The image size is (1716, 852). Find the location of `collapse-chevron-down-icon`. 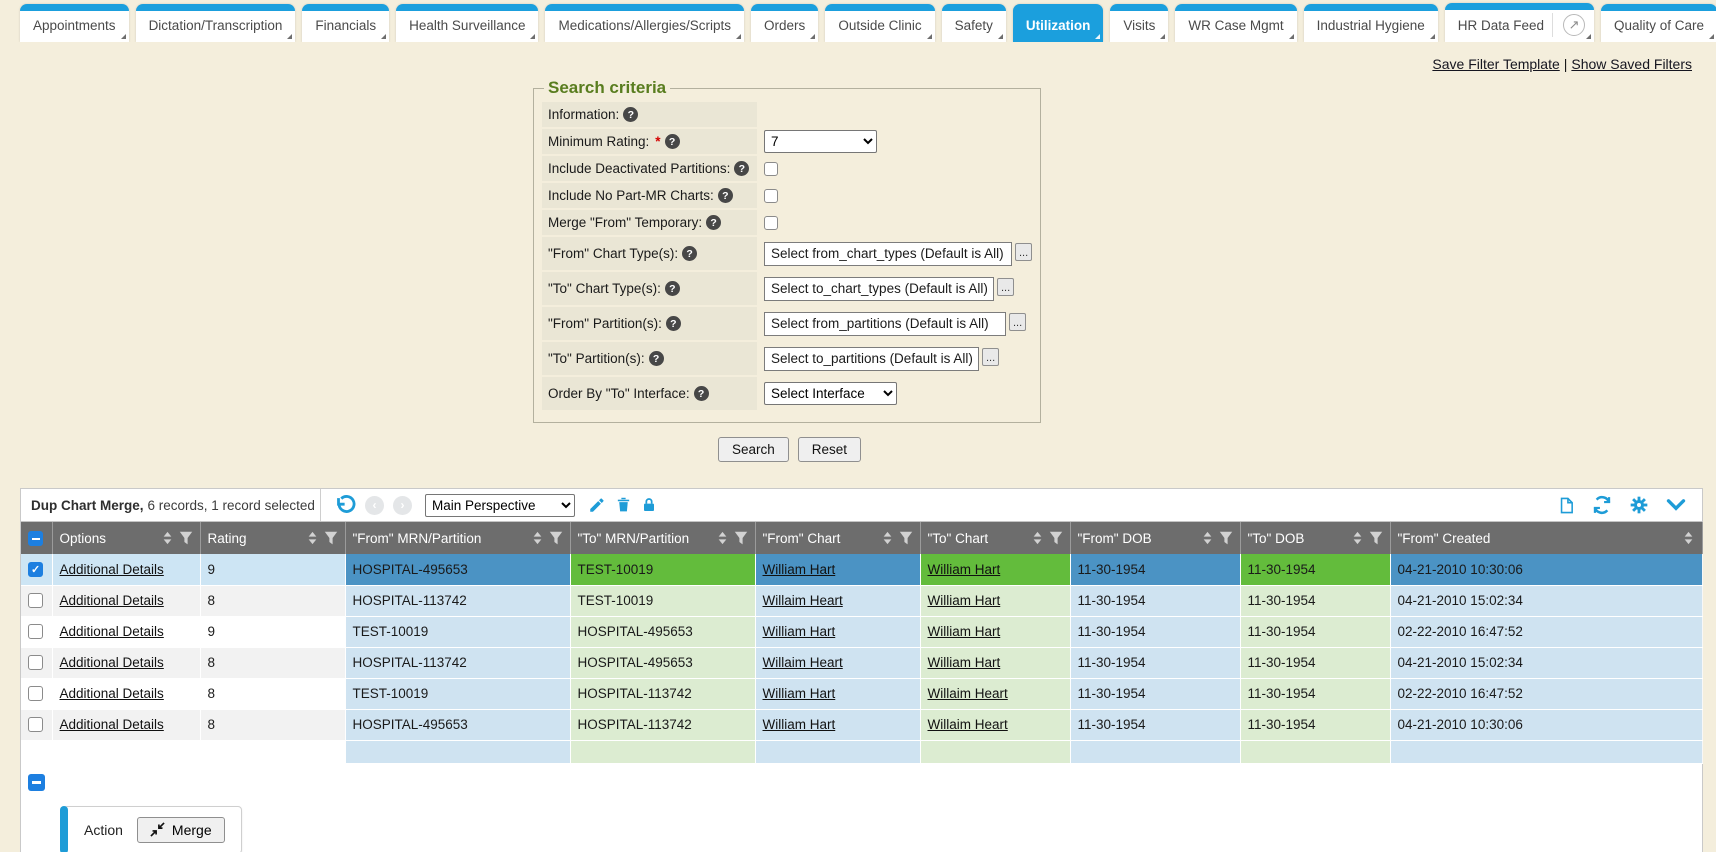

collapse-chevron-down-icon is located at coordinates (1676, 505).